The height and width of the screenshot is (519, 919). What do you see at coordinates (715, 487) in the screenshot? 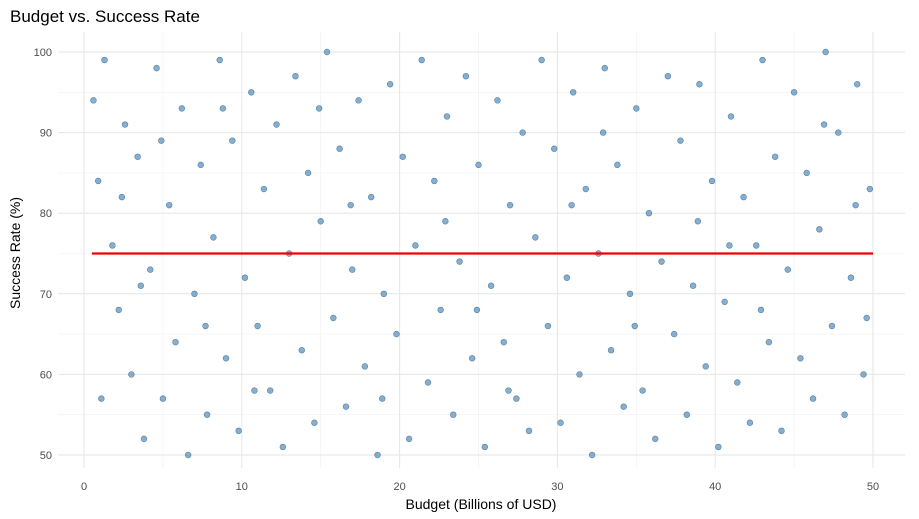
I see `x-tick-label: 40` at bounding box center [715, 487].